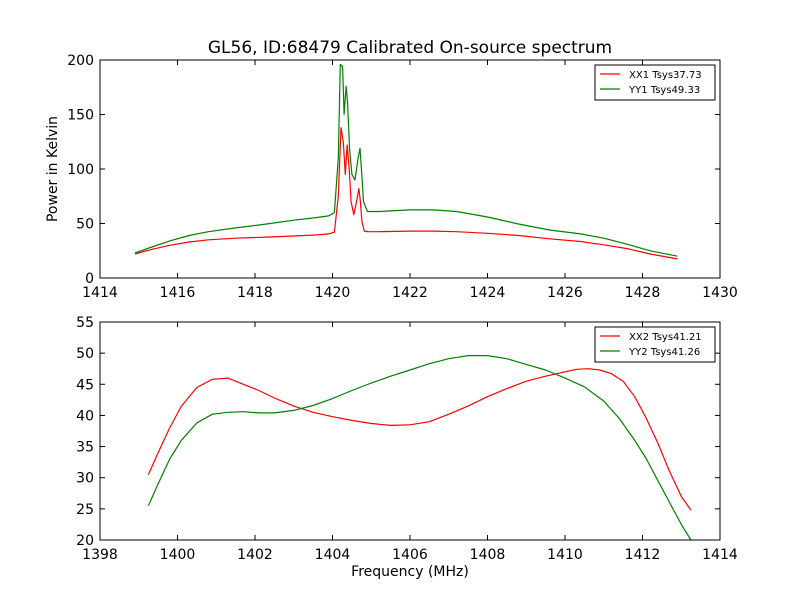  What do you see at coordinates (53, 169) in the screenshot?
I see `y-axis-label: Power in Kelvin` at bounding box center [53, 169].